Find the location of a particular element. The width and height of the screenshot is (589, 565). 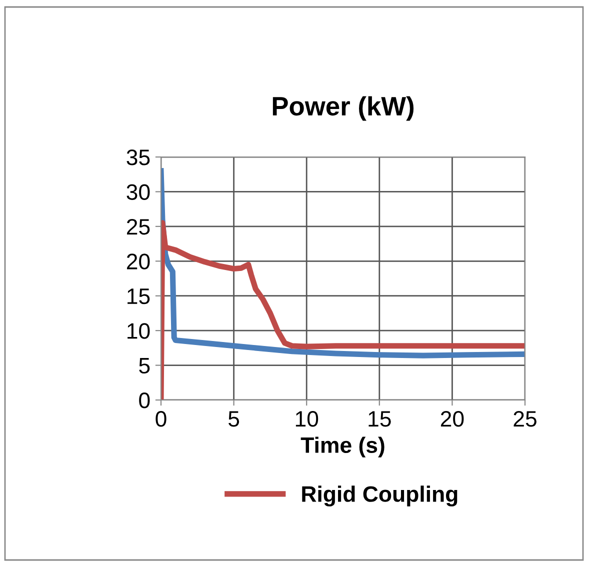

y-tick-label: 25 is located at coordinates (138, 226).